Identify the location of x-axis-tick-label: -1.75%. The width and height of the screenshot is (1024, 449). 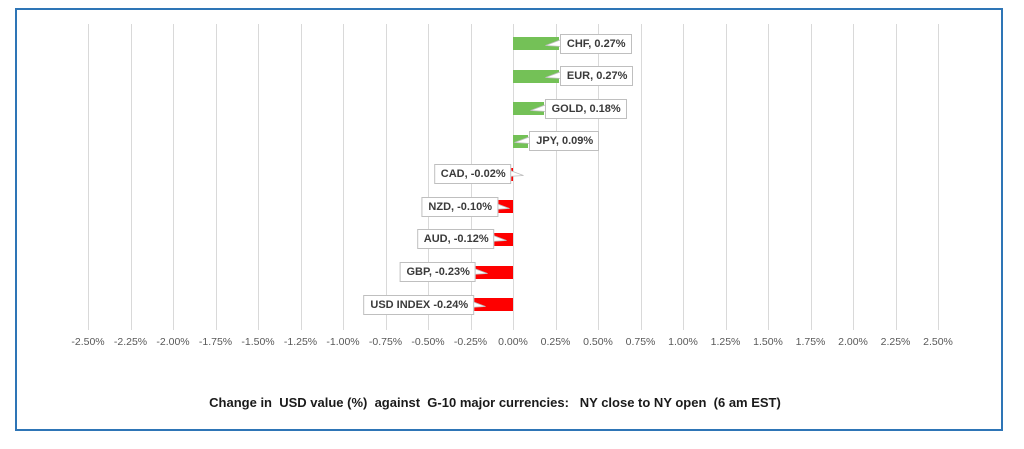
(215, 342).